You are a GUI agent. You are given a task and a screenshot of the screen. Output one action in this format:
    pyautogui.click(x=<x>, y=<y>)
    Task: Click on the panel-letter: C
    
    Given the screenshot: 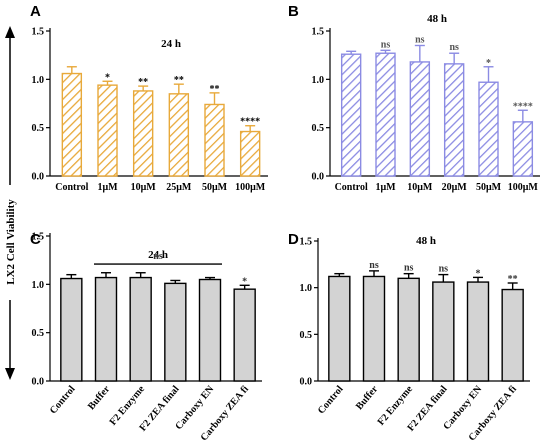 What is the action you would take?
    pyautogui.click(x=35, y=239)
    